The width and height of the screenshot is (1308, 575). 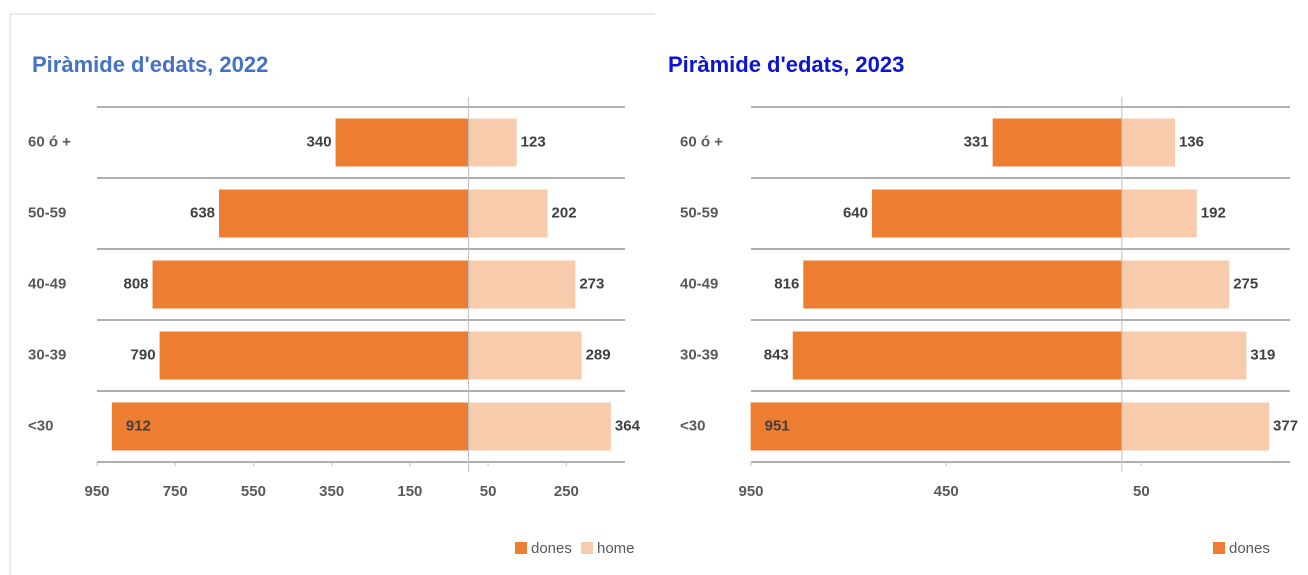 I want to click on value-label: 808, so click(x=136, y=283).